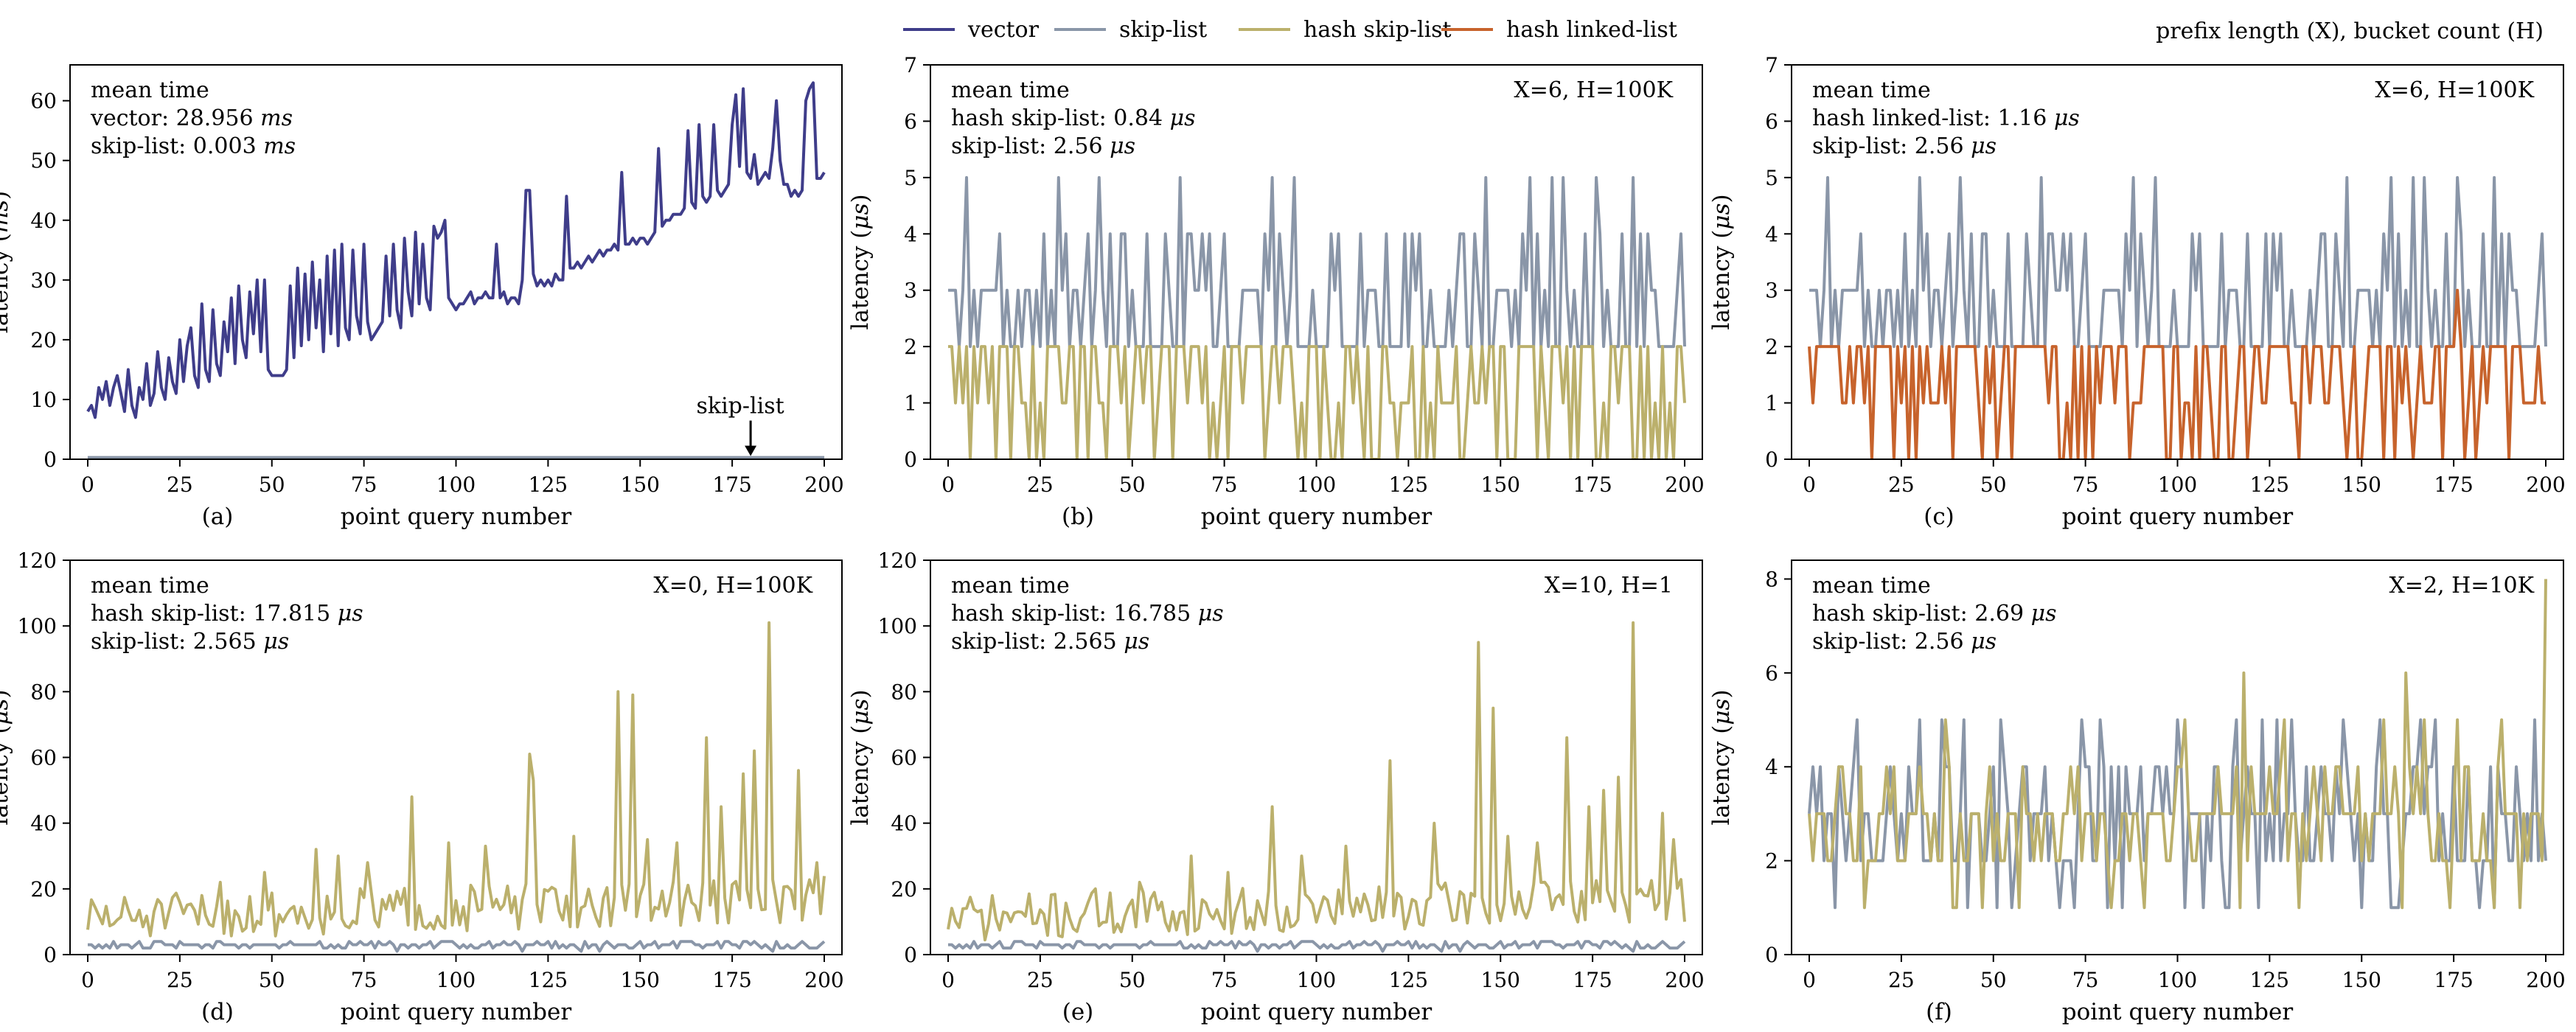  What do you see at coordinates (7, 262) in the screenshot?
I see `y-axis-label: latency (ms)` at bounding box center [7, 262].